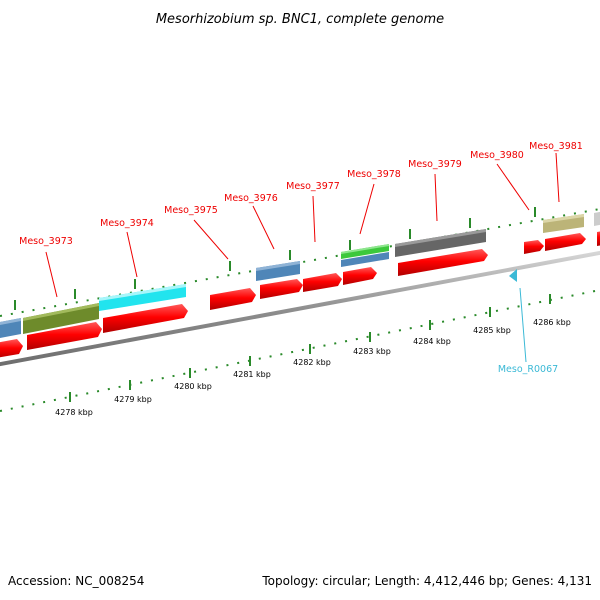  What do you see at coordinates (528, 369) in the screenshot?
I see `rna-label-meso-r0067: Meso_R0067` at bounding box center [528, 369].